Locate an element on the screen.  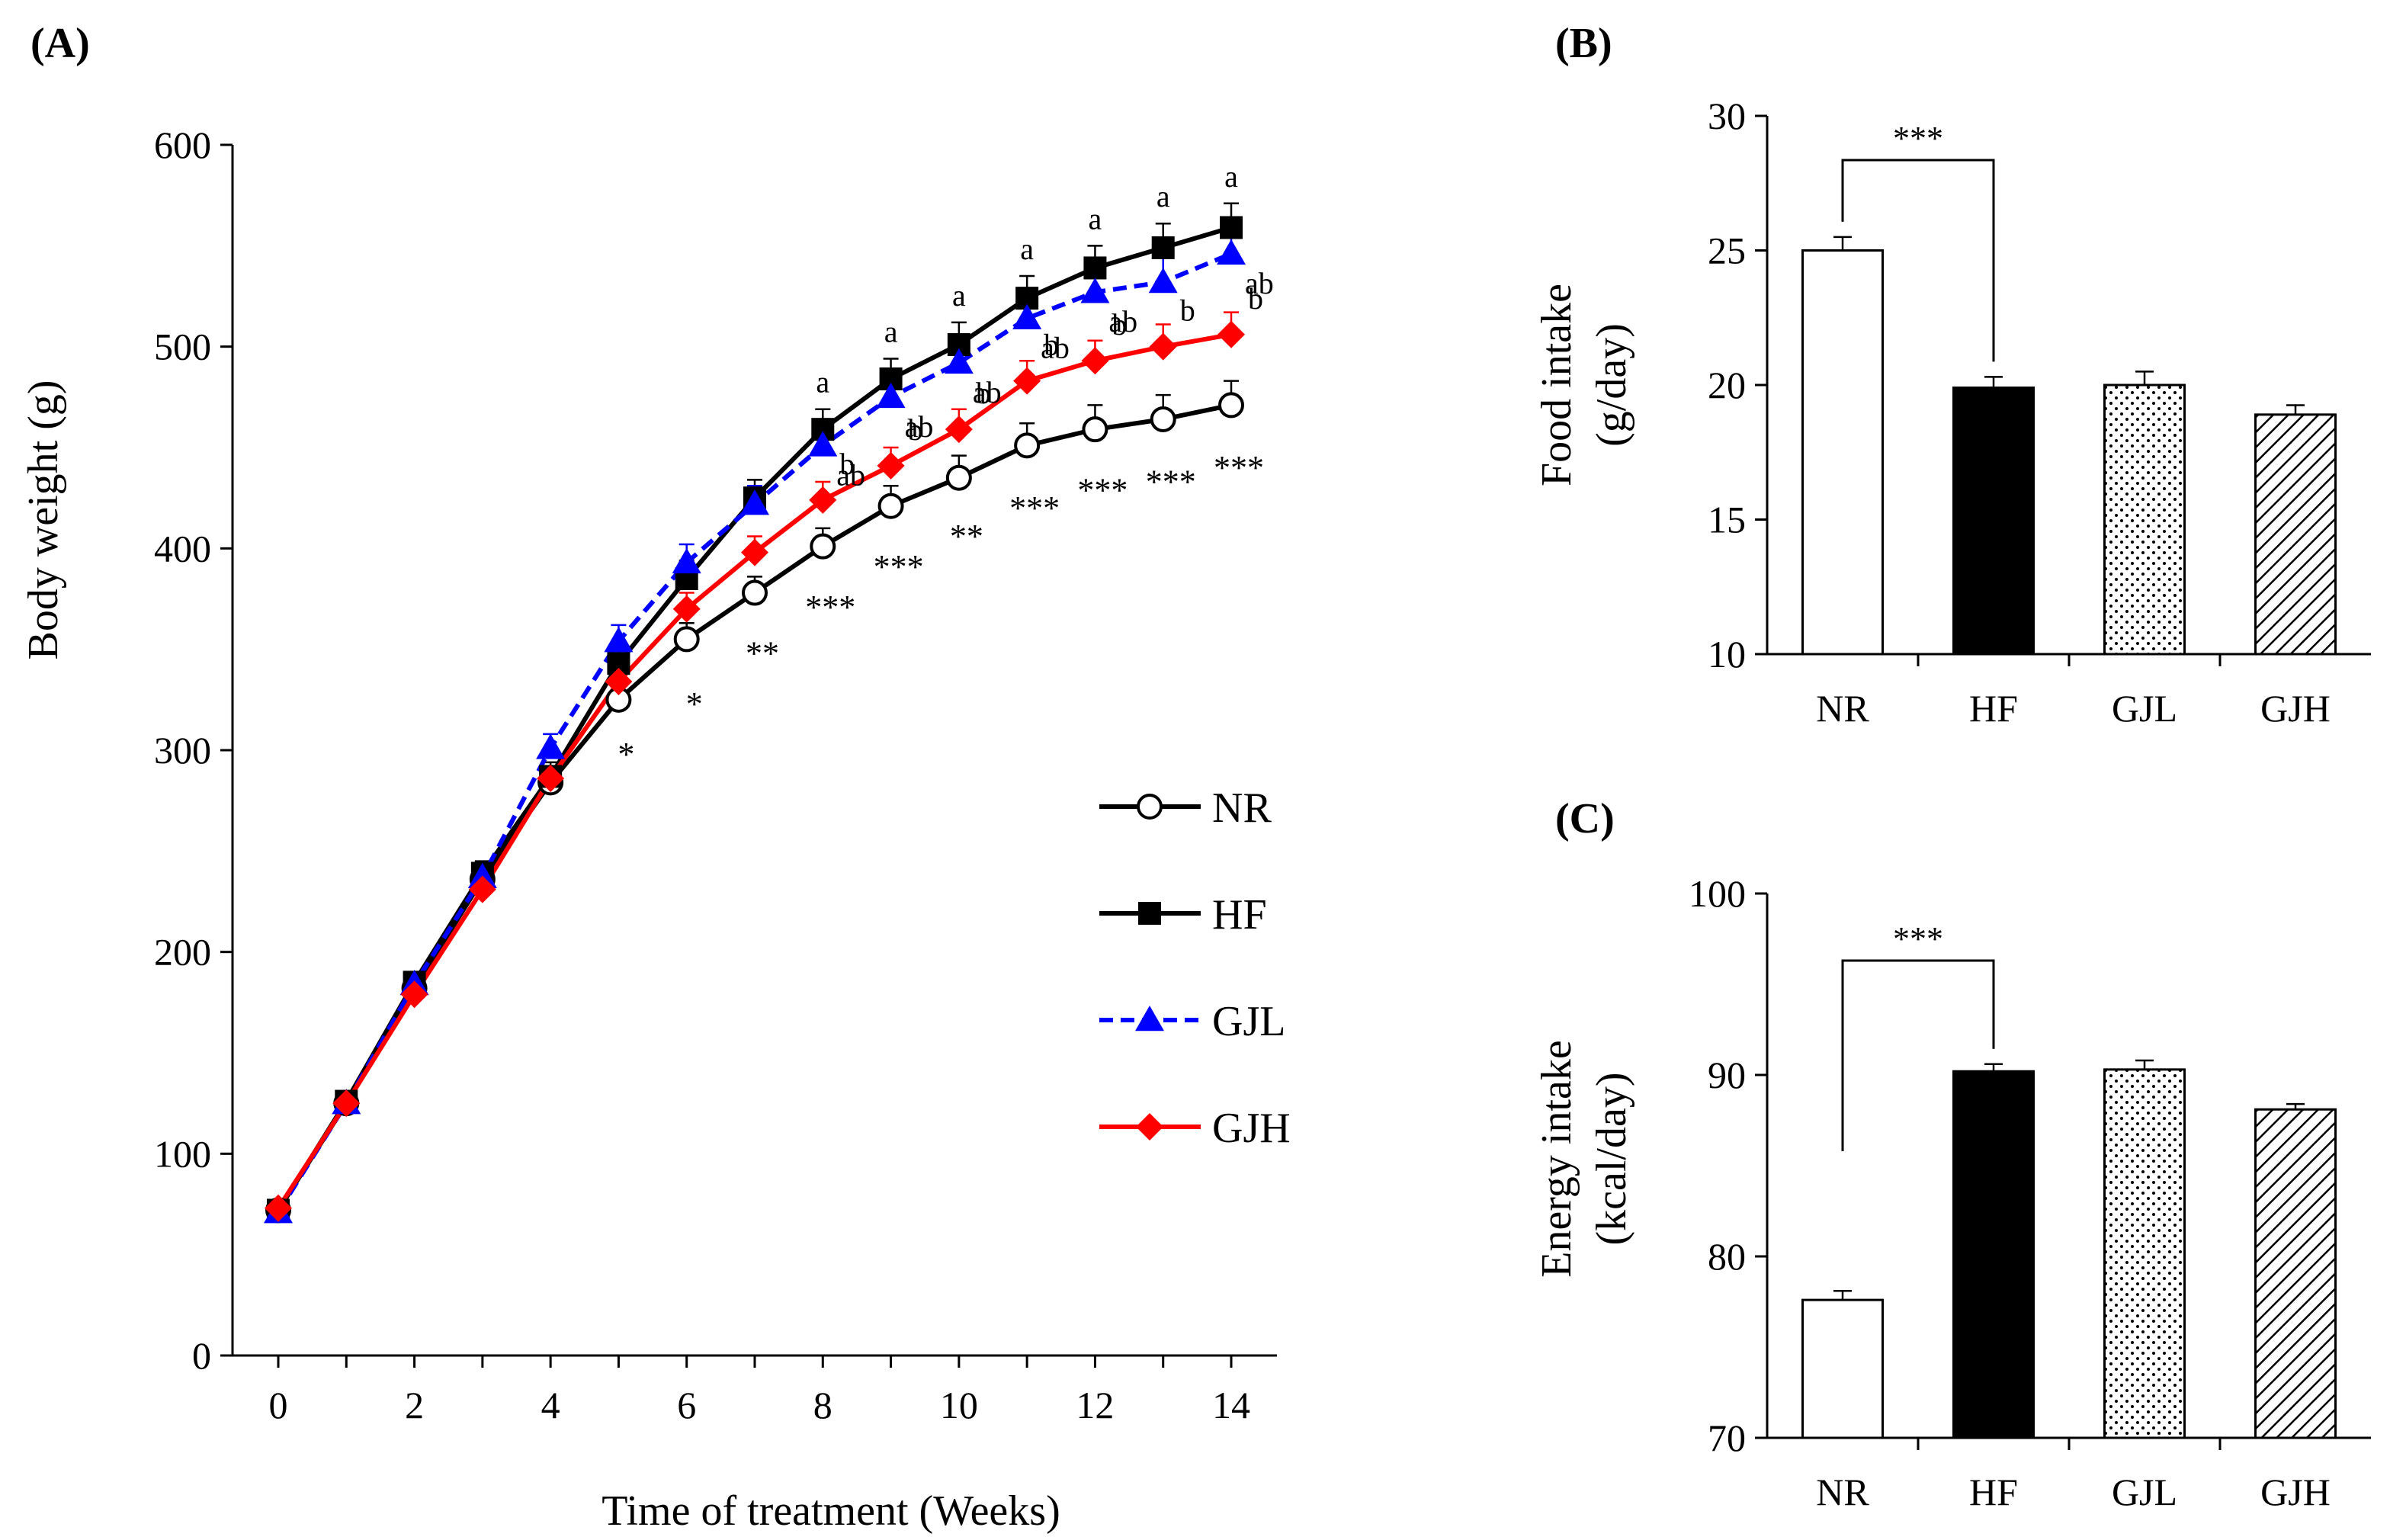
sig-letter-hf-12: a is located at coordinates (1095, 219).